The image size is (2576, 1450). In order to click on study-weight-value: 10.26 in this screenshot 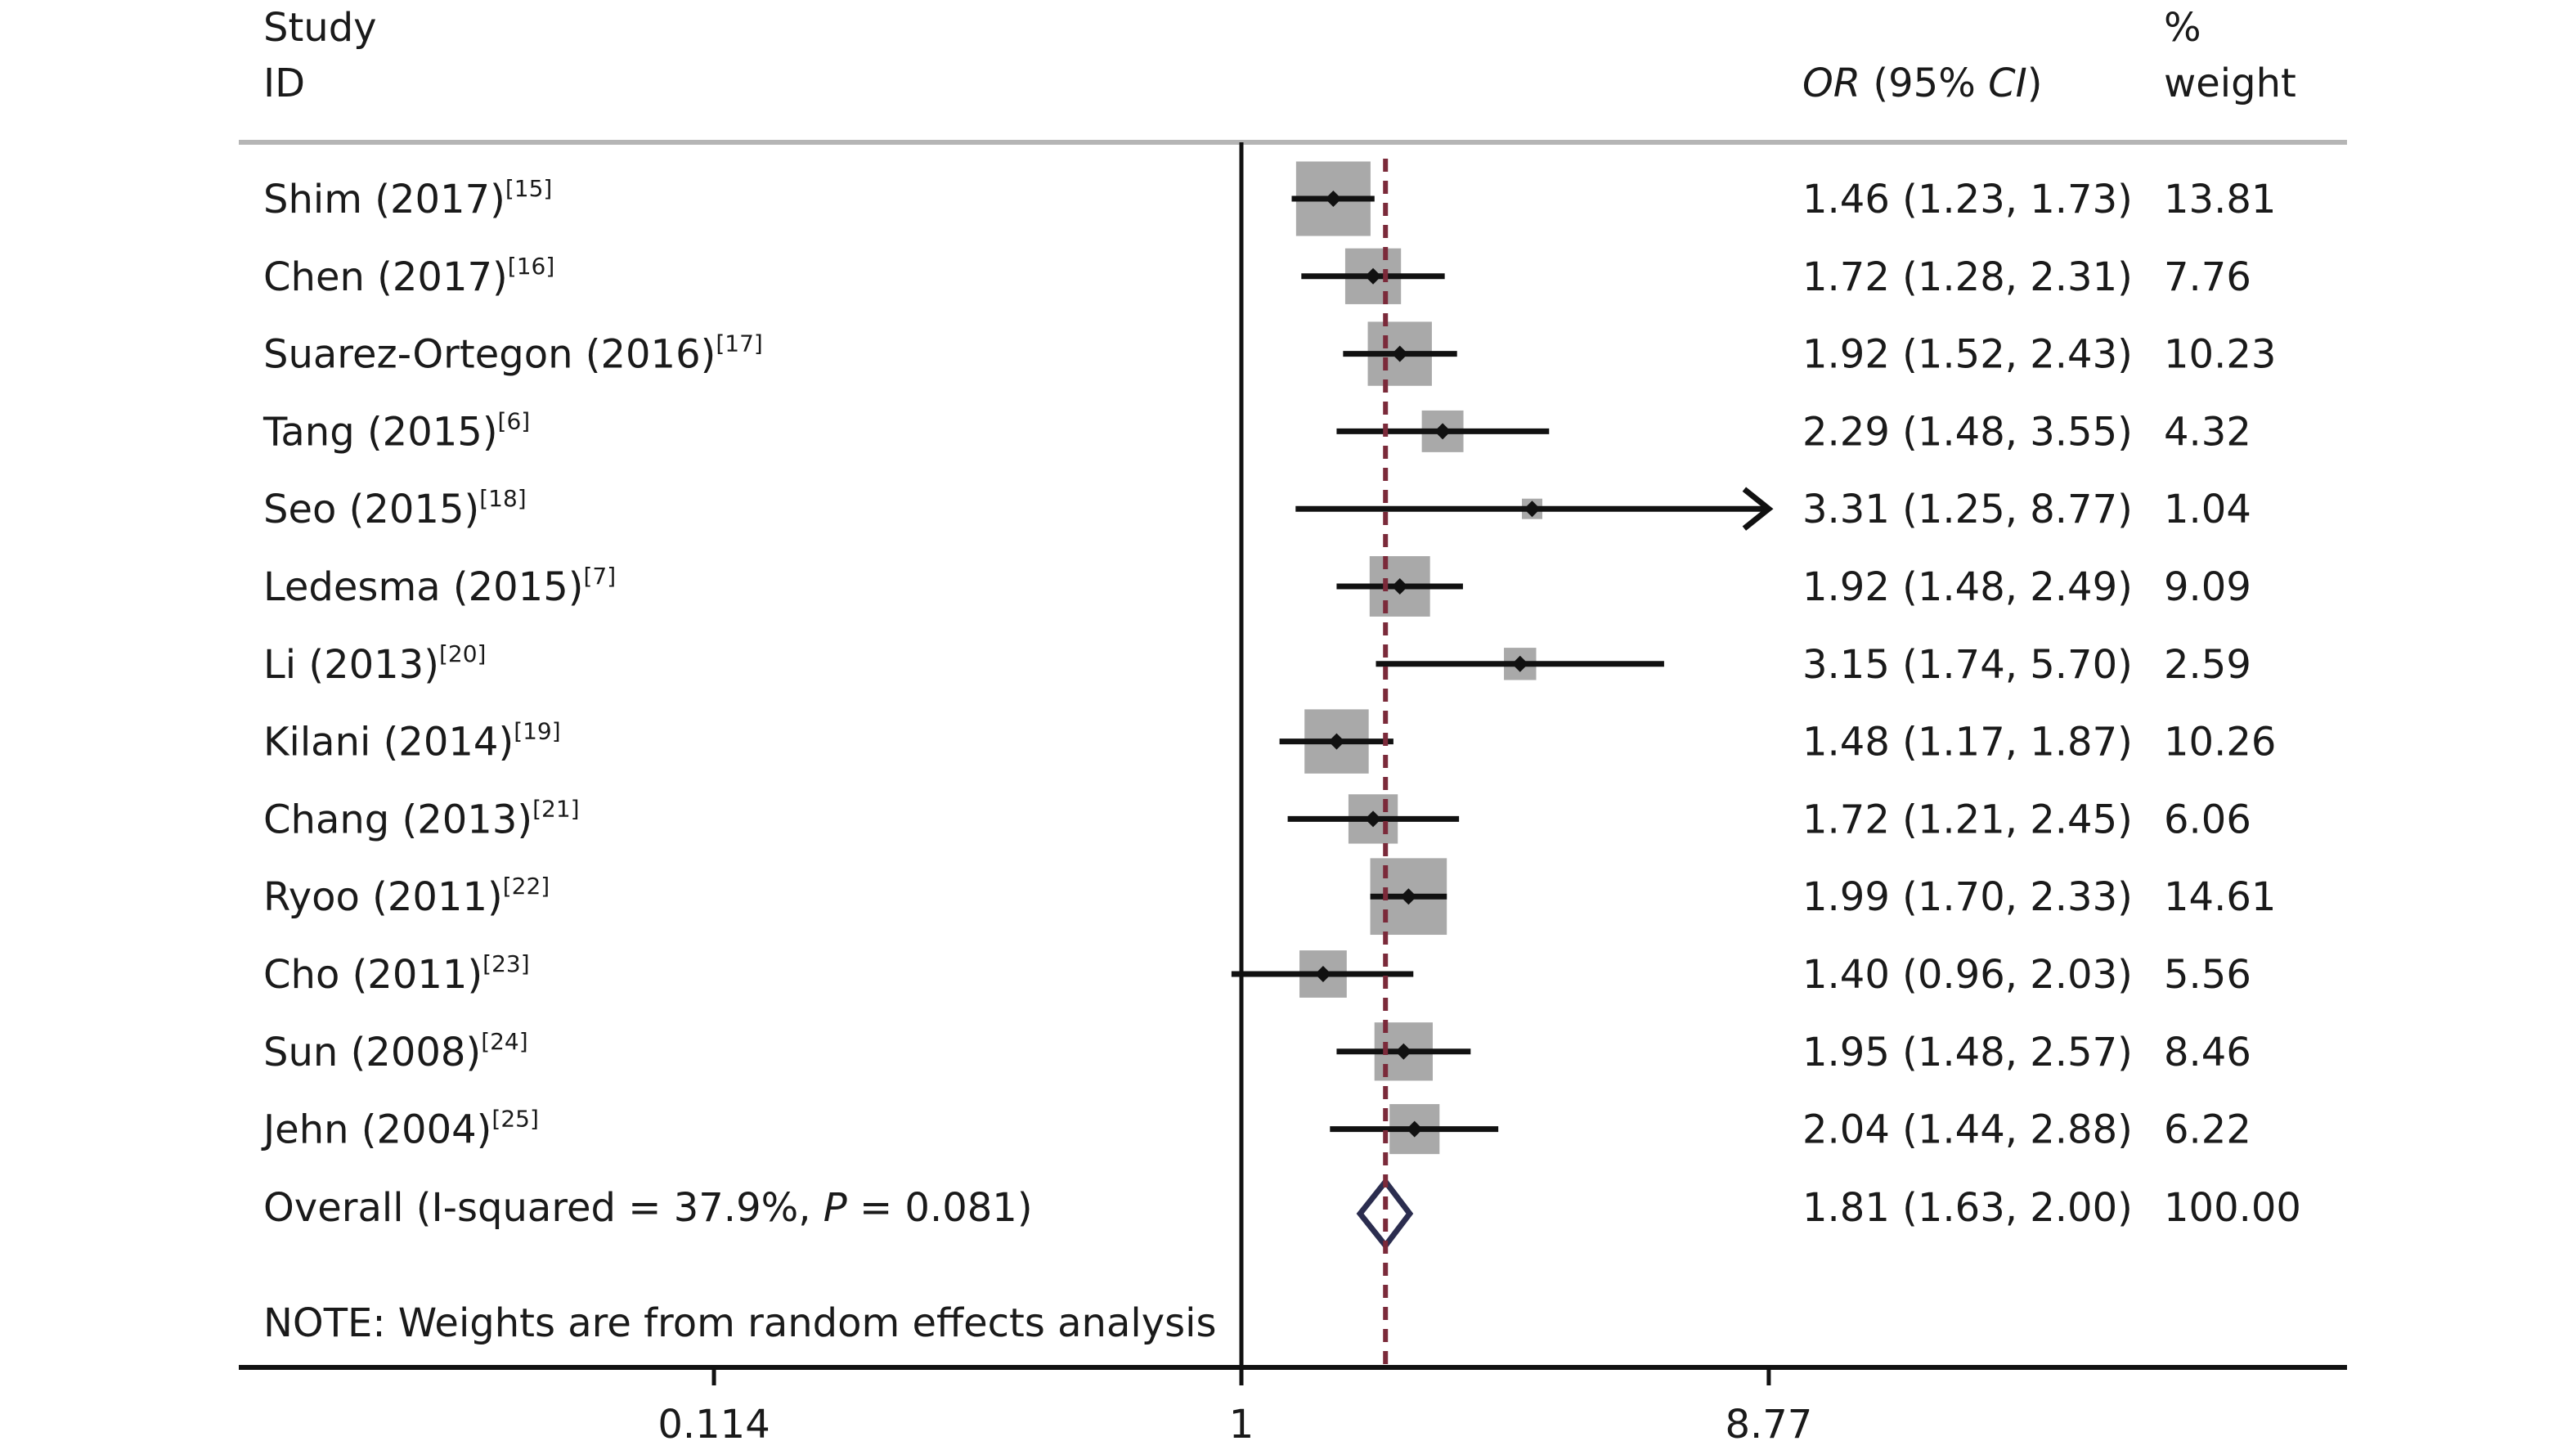, I will do `click(2220, 742)`.